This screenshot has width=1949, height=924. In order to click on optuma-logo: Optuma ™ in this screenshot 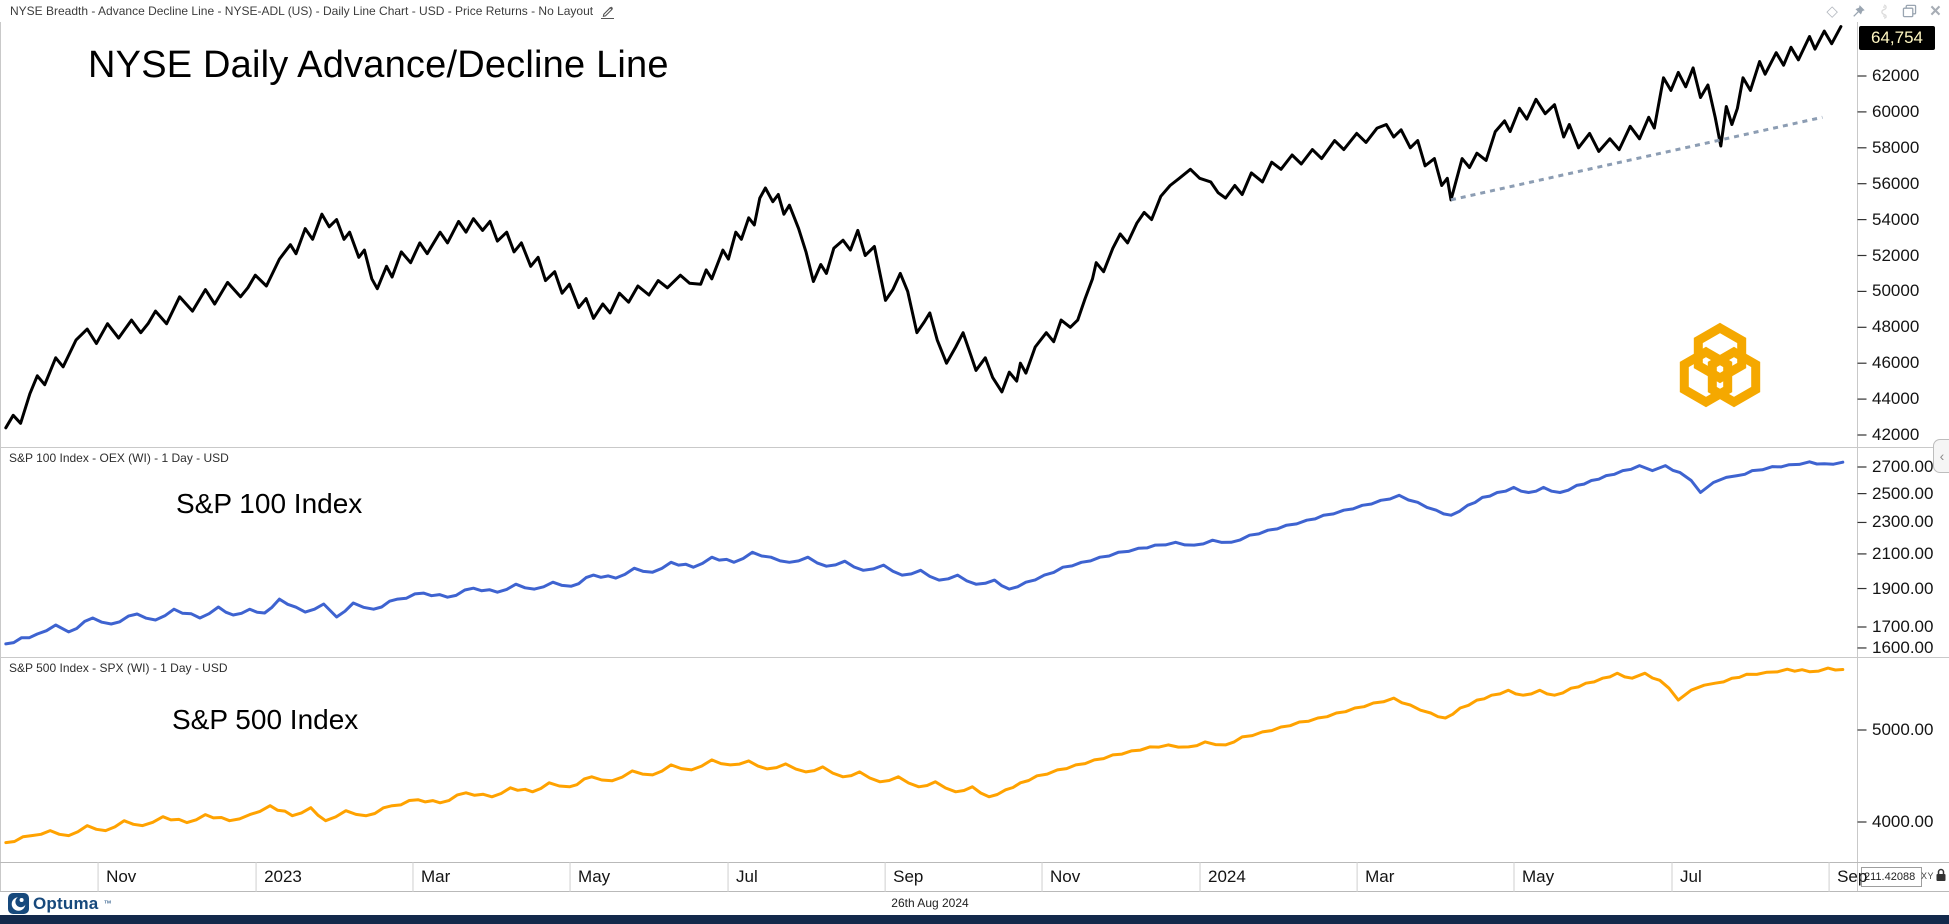, I will do `click(59, 903)`.